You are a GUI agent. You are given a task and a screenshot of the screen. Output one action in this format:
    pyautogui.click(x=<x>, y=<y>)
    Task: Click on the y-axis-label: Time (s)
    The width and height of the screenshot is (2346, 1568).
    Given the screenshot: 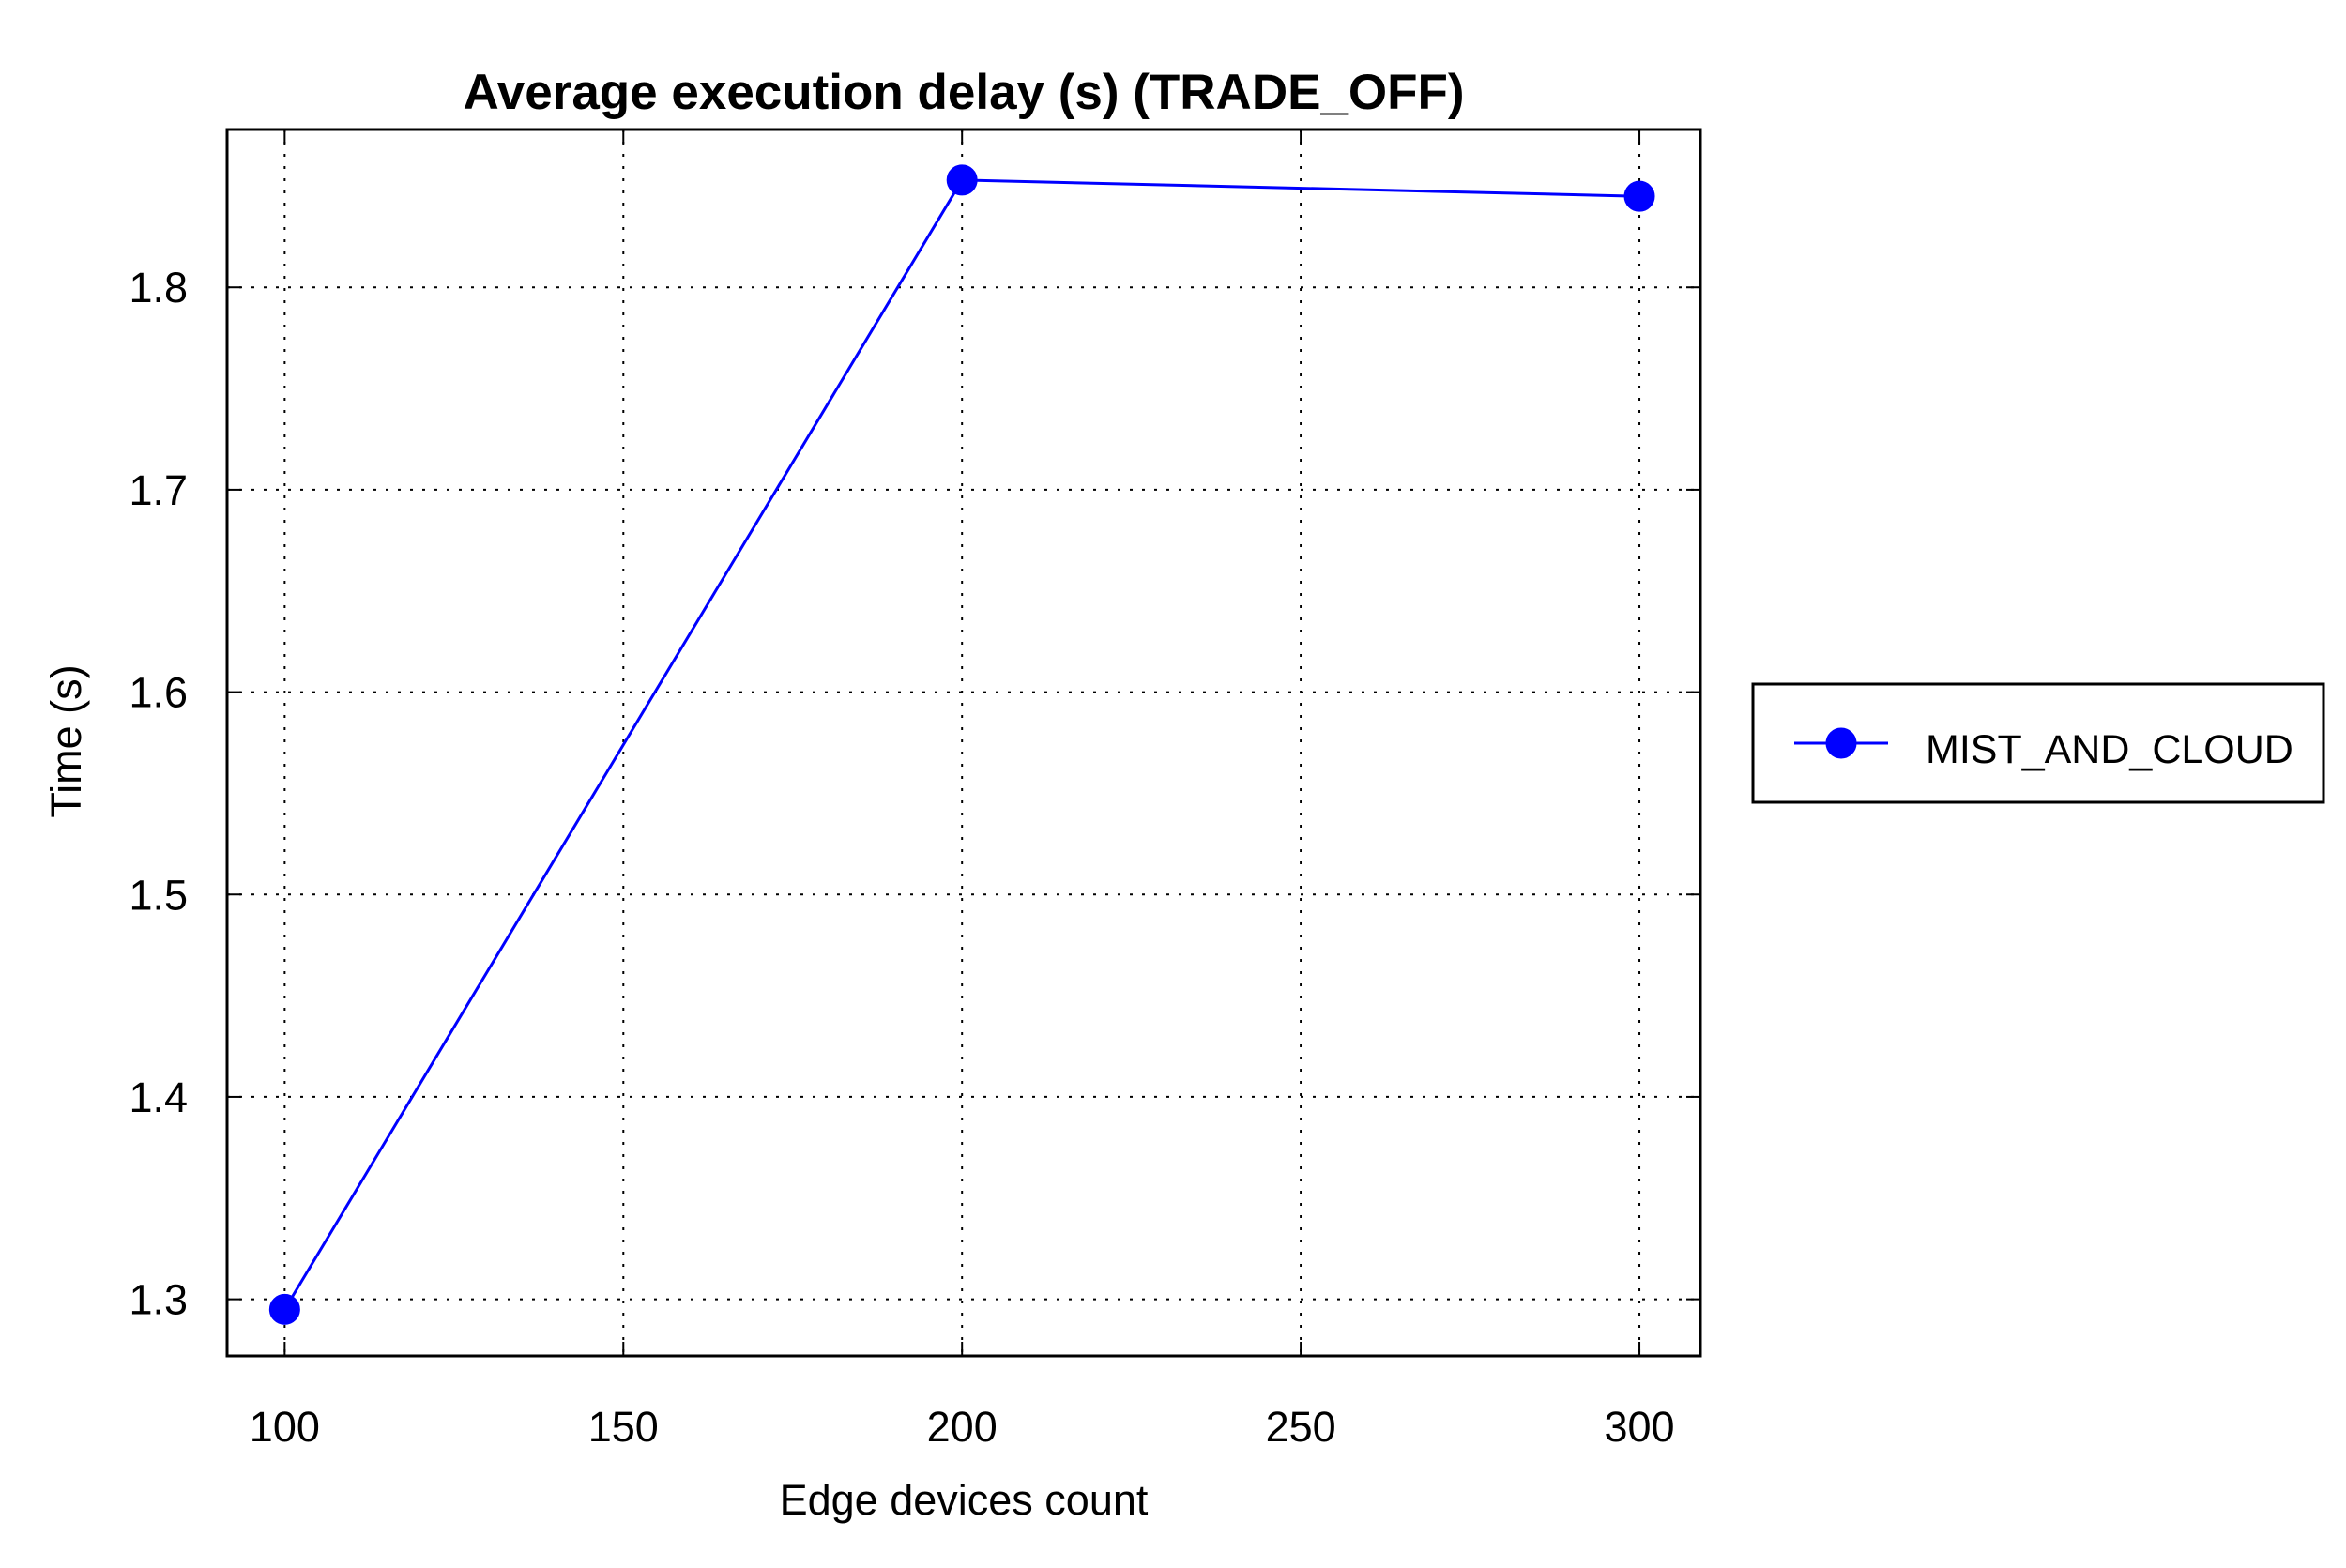 What is the action you would take?
    pyautogui.click(x=66, y=740)
    